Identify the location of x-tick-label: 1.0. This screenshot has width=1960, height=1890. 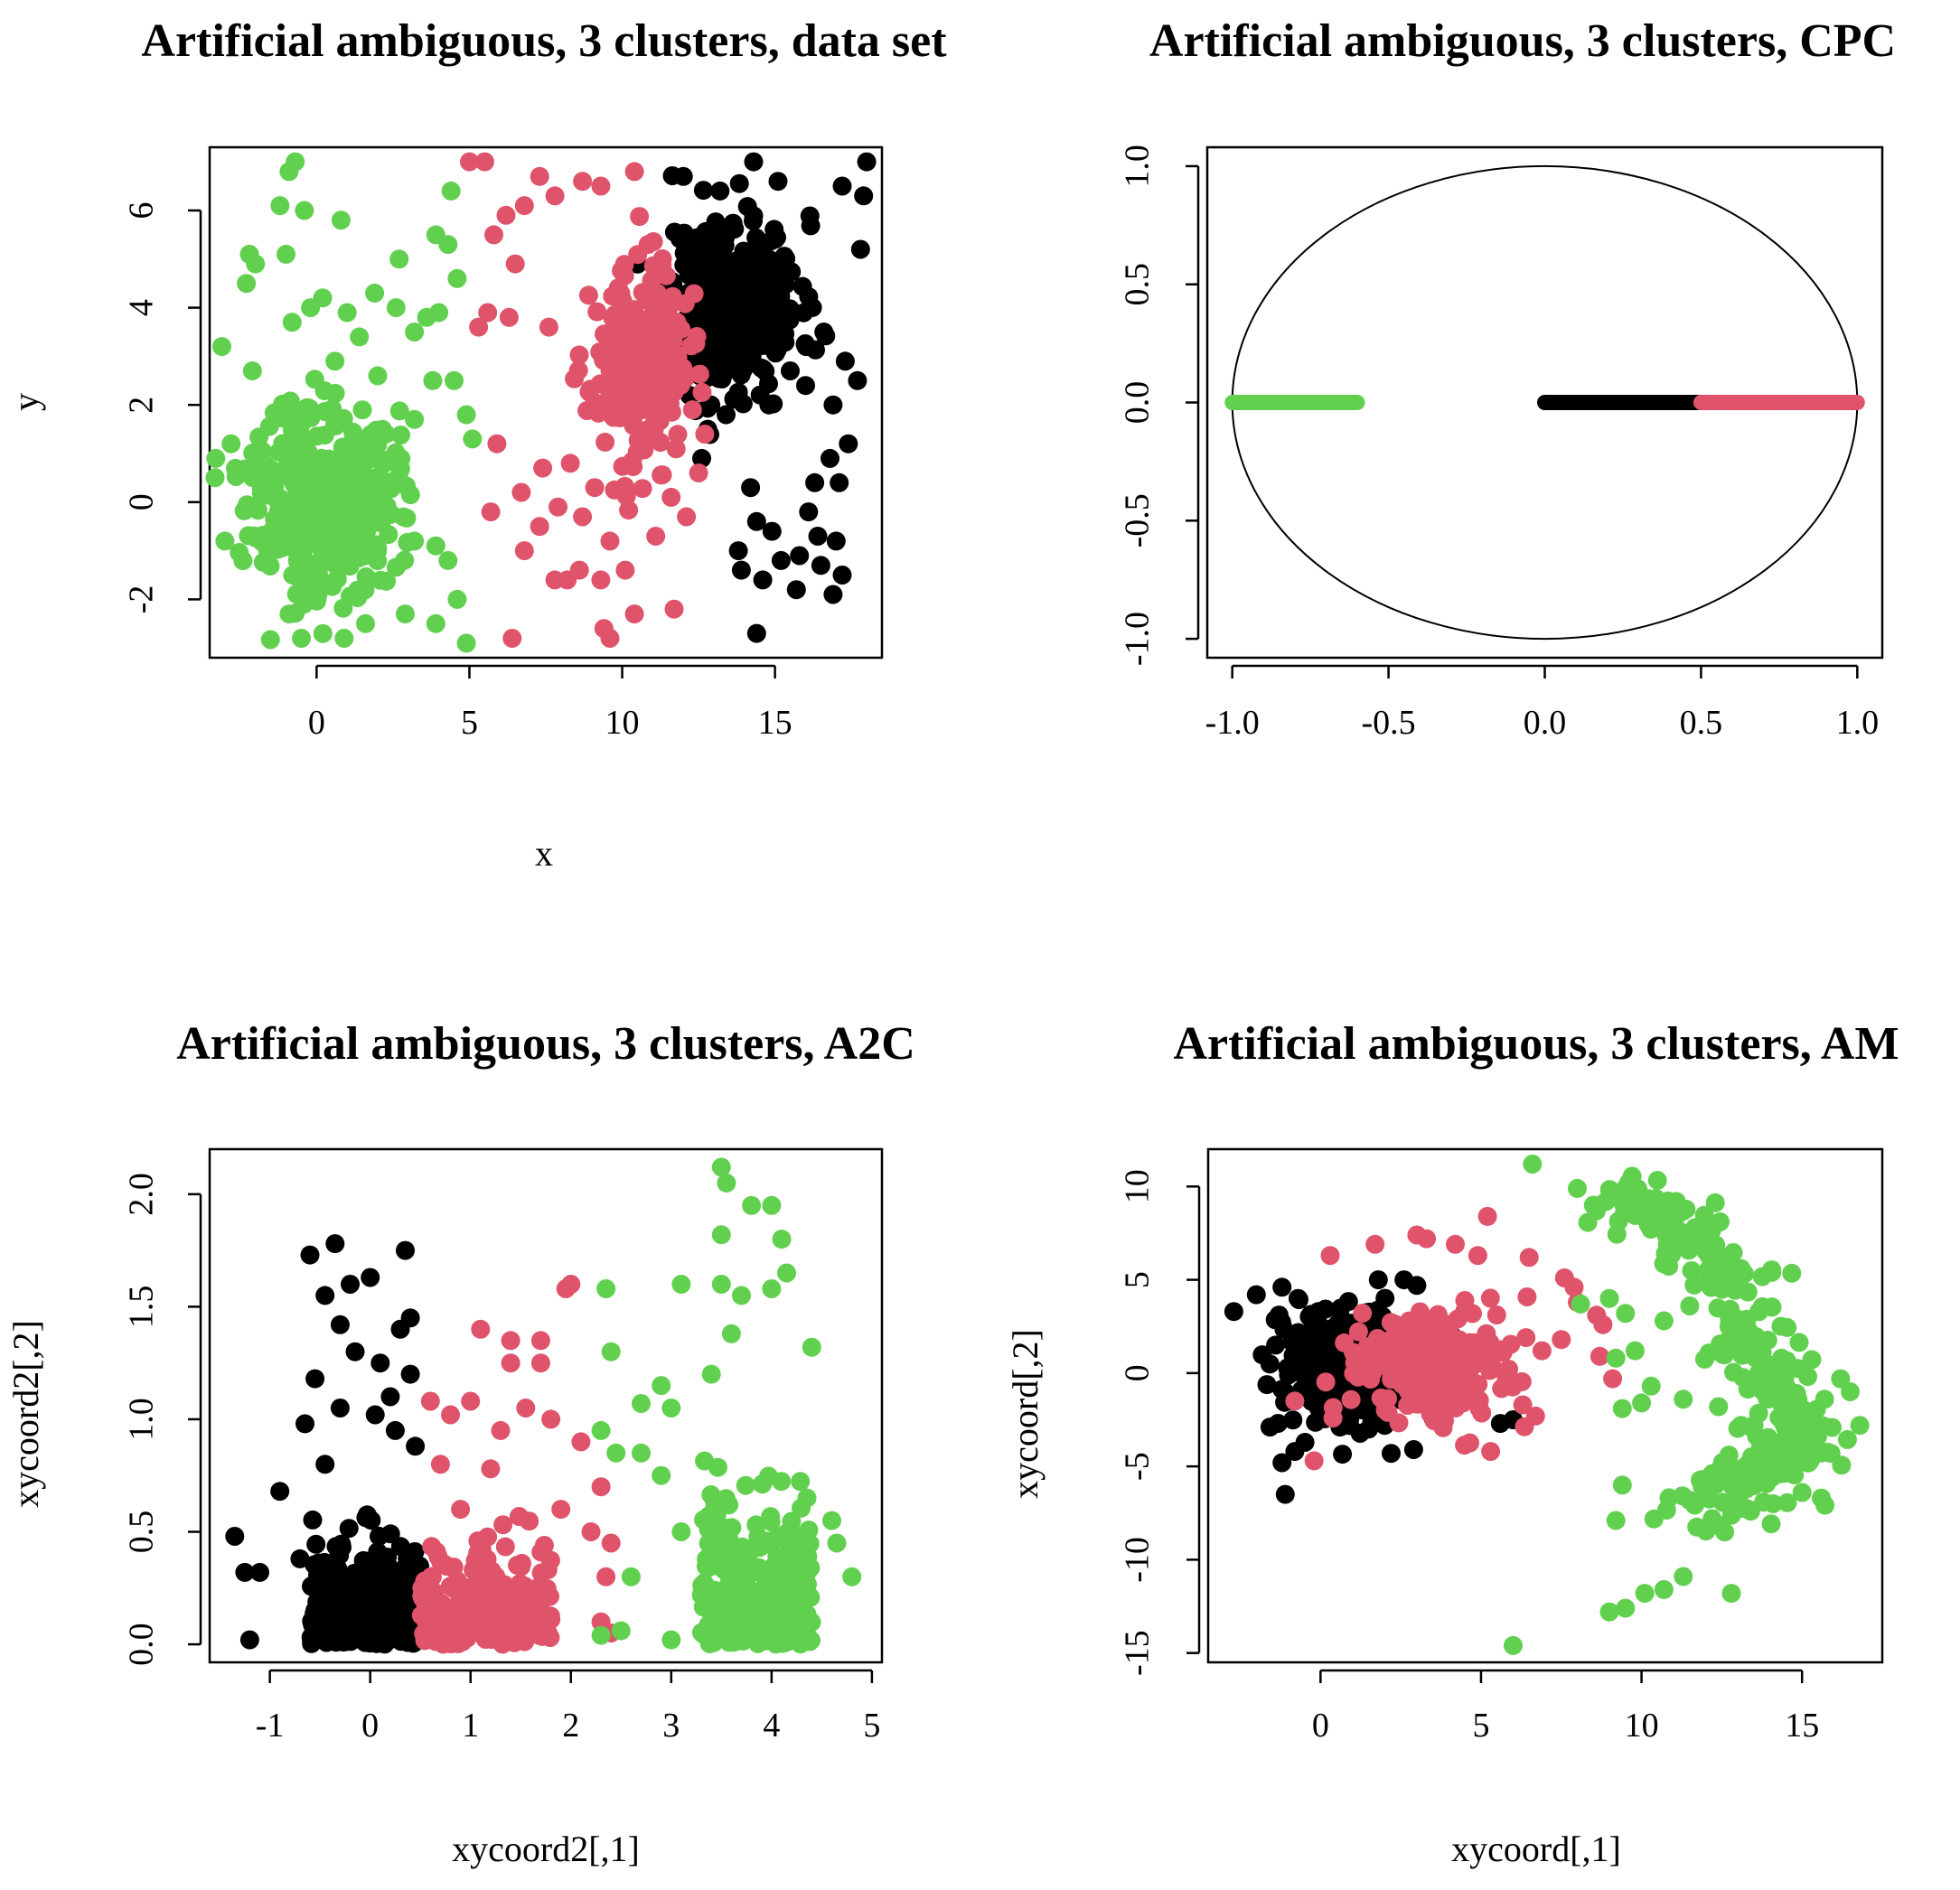
(1858, 723).